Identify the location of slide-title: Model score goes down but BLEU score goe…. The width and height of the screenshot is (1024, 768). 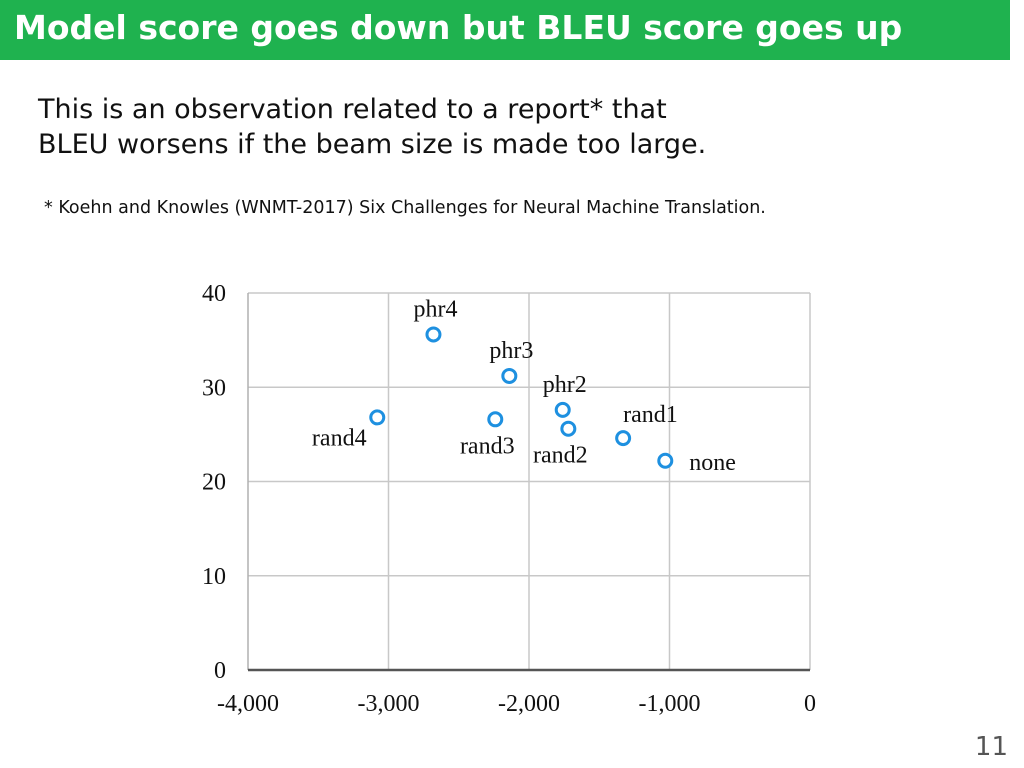
(458, 27).